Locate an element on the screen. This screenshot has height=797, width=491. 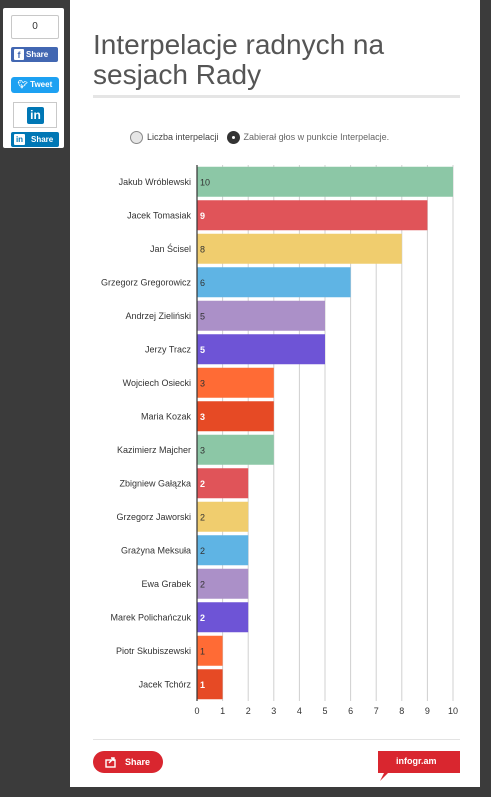
data-label: 9 is located at coordinates (202, 216).